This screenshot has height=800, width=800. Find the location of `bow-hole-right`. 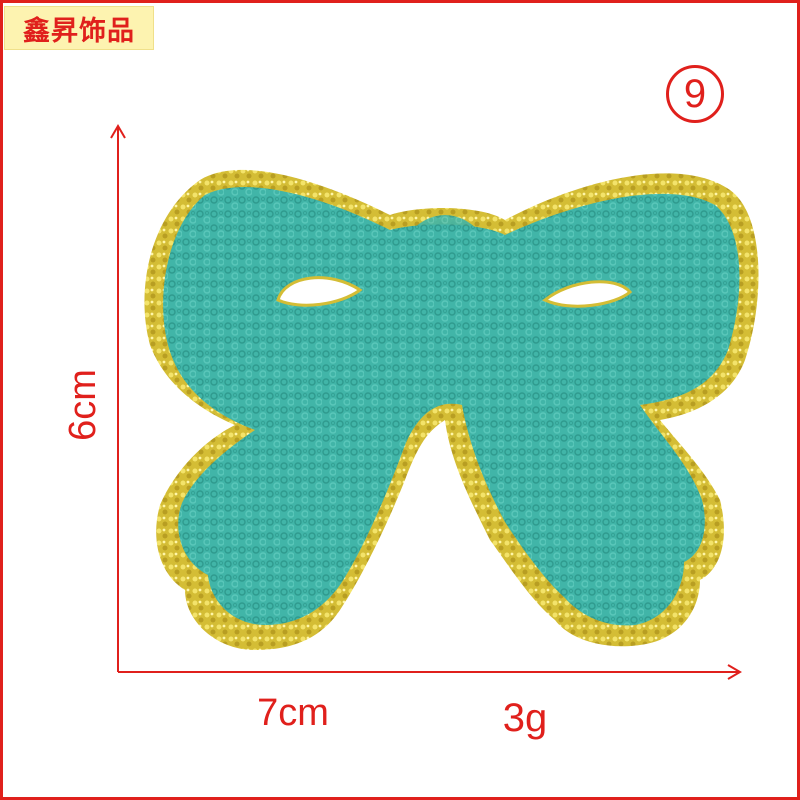

bow-hole-right is located at coordinates (587, 294).